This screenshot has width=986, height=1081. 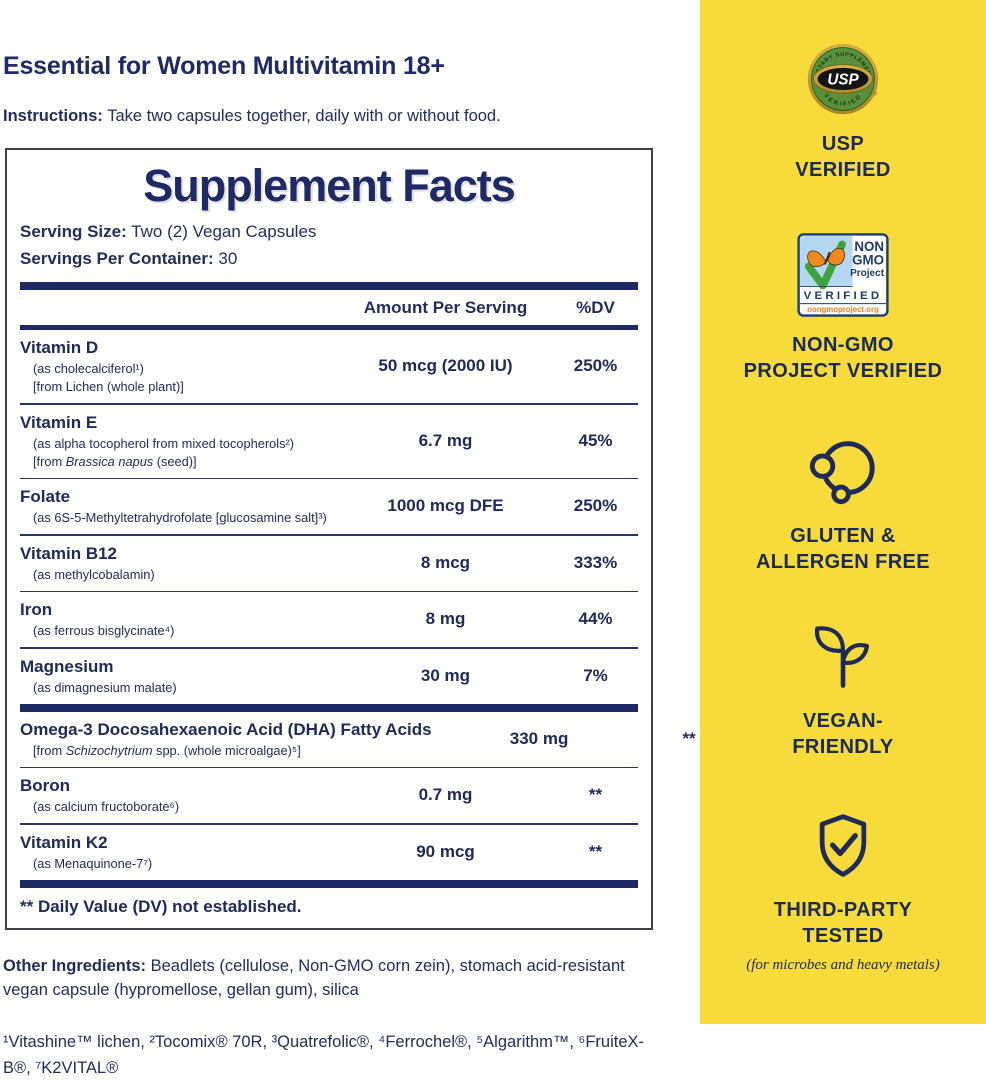 What do you see at coordinates (445, 675) in the screenshot?
I see `nutrient-amount: 30 mg` at bounding box center [445, 675].